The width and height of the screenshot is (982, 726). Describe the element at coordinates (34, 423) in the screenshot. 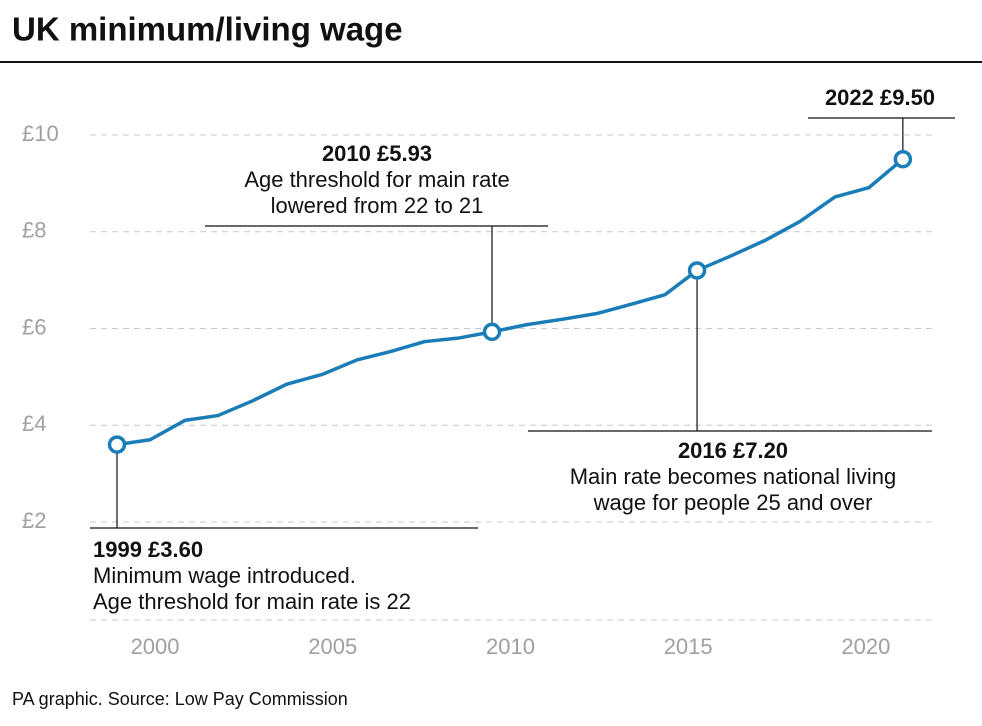

I see `y-tick-label: £4` at that location.